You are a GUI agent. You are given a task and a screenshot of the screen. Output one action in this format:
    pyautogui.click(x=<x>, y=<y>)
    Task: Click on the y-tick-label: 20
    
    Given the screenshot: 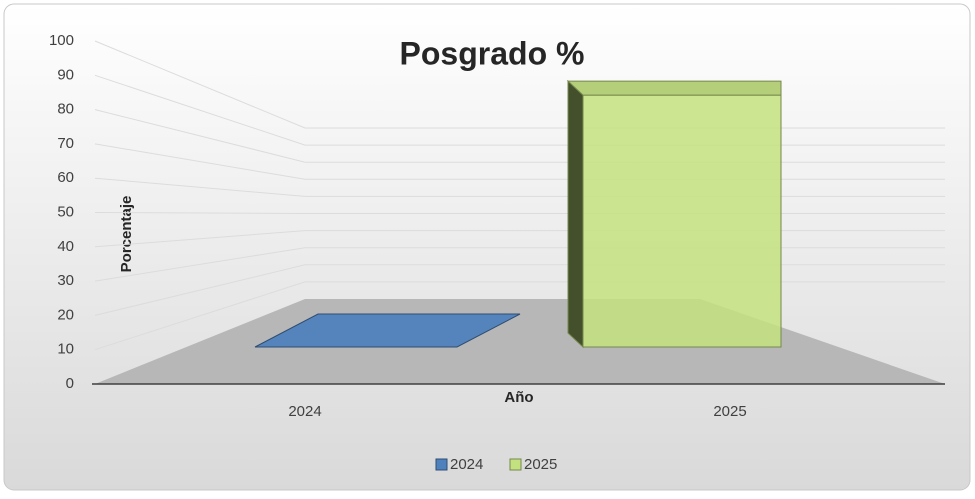 What is the action you would take?
    pyautogui.click(x=65, y=314)
    